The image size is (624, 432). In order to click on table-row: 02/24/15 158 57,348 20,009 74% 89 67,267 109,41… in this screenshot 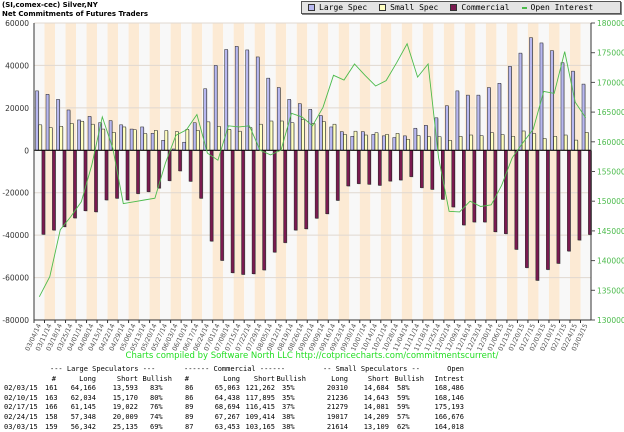, I will do `click(312, 418)`.